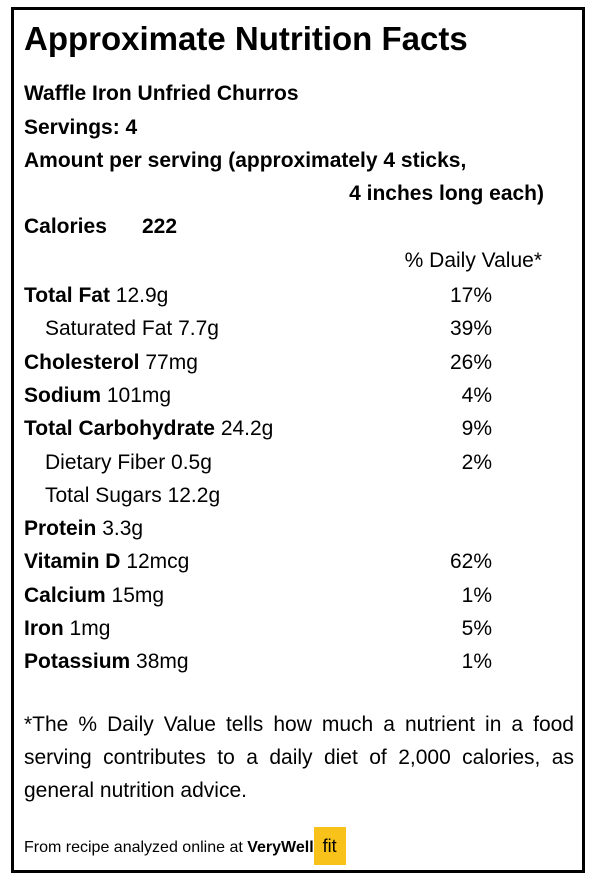 The height and width of the screenshot is (881, 594). Describe the element at coordinates (60, 529) in the screenshot. I see `nutrient-name: Protein` at that location.